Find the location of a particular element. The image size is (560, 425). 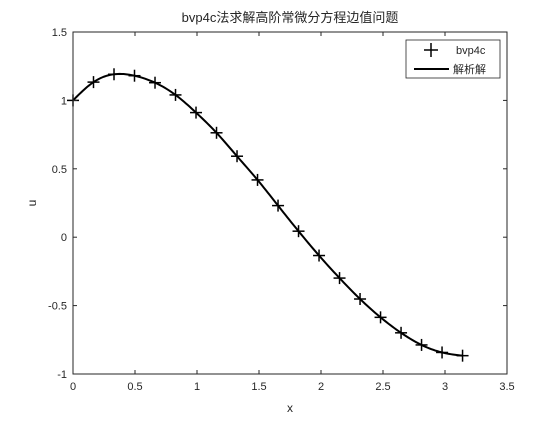

legend-box is located at coordinates (453, 59).